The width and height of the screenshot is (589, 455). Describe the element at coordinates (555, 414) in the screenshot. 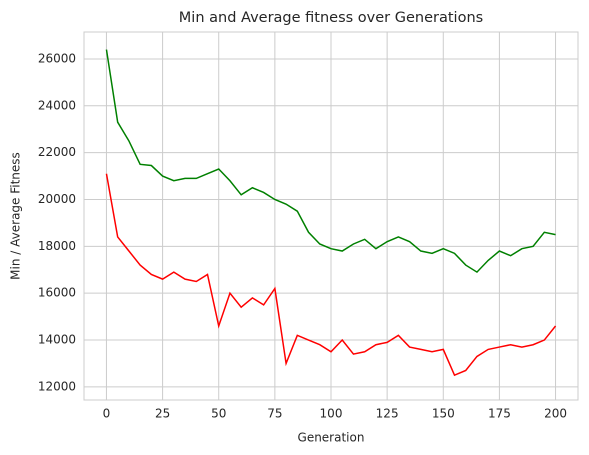

I see `x-tick-label: 200` at that location.